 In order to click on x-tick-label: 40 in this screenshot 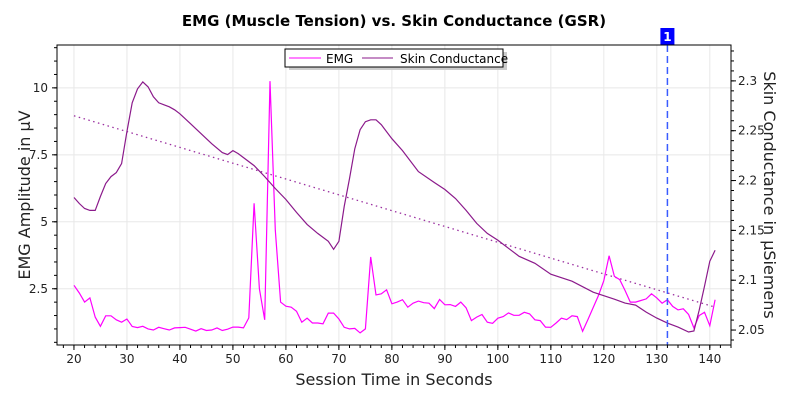, I will do `click(179, 359)`.